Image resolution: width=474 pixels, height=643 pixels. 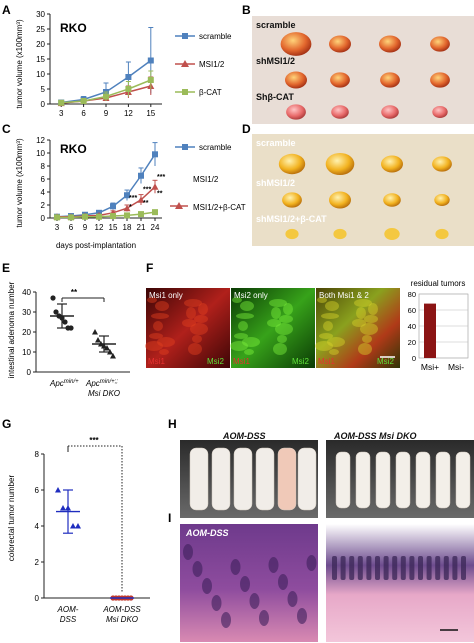 I want to click on chartA-series-2-point, so click(x=106, y=96).